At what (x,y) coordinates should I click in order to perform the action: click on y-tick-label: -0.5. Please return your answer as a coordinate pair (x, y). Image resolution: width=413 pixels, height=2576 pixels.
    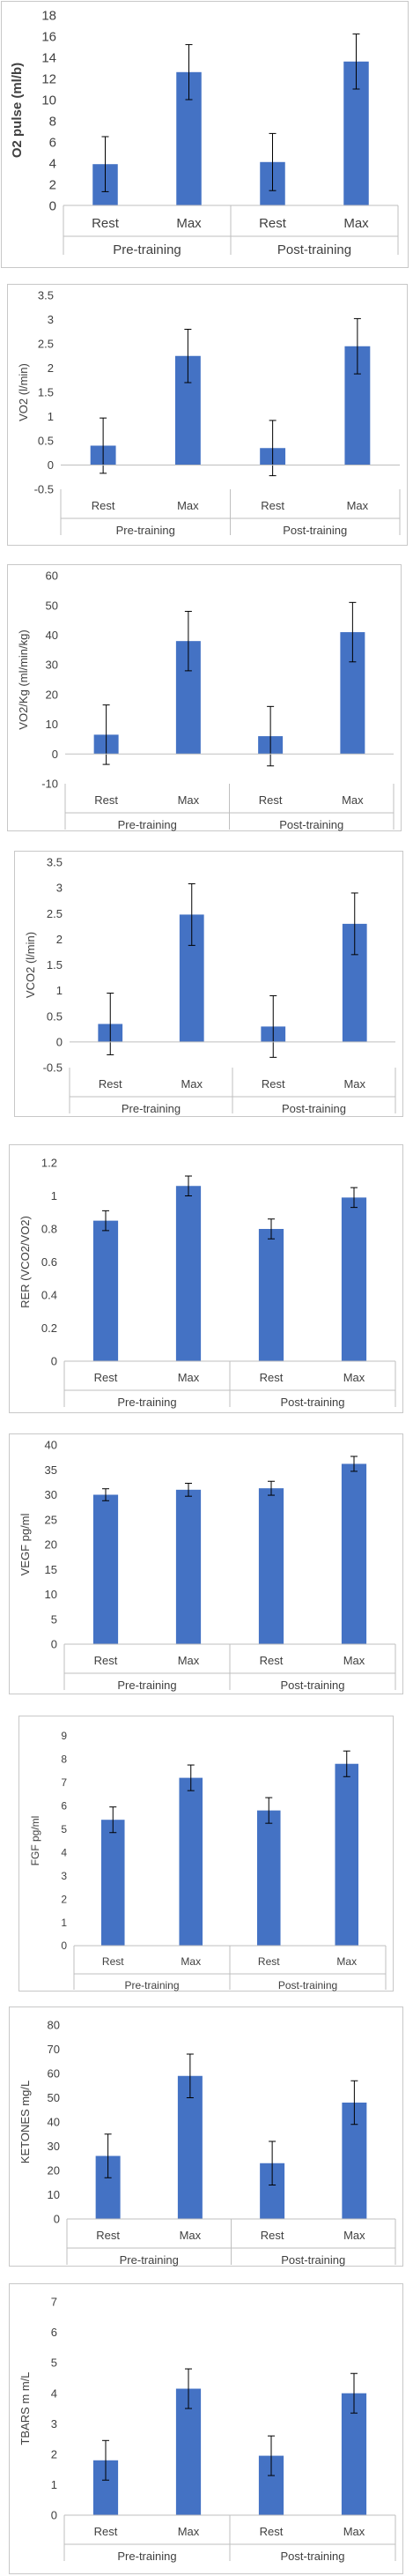
    Looking at the image, I should click on (53, 1068).